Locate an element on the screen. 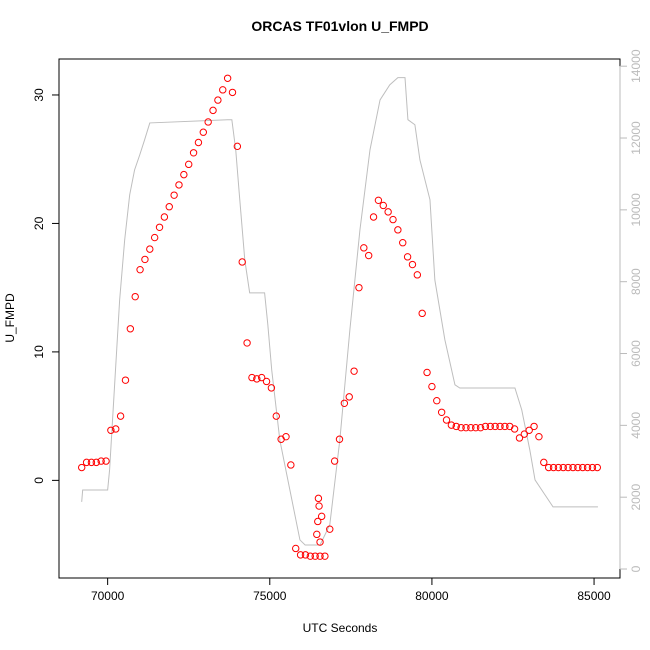  y2-tick-label: 14000 is located at coordinates (636, 66).